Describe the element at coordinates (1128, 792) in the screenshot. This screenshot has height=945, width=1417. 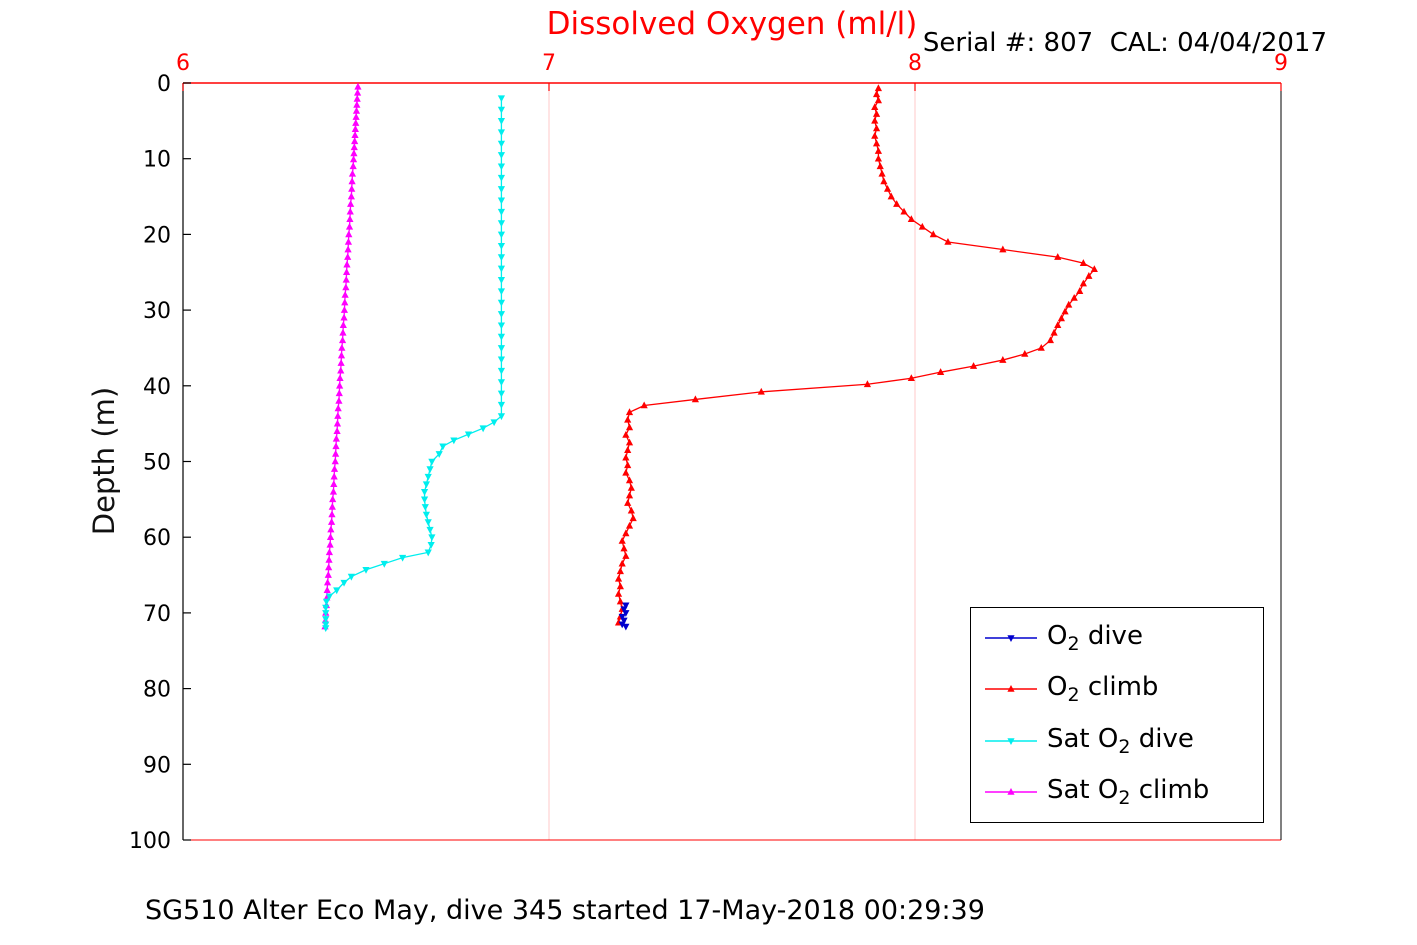
I see `legend-label-sat-o2-climb: Sat O2 climb` at that location.